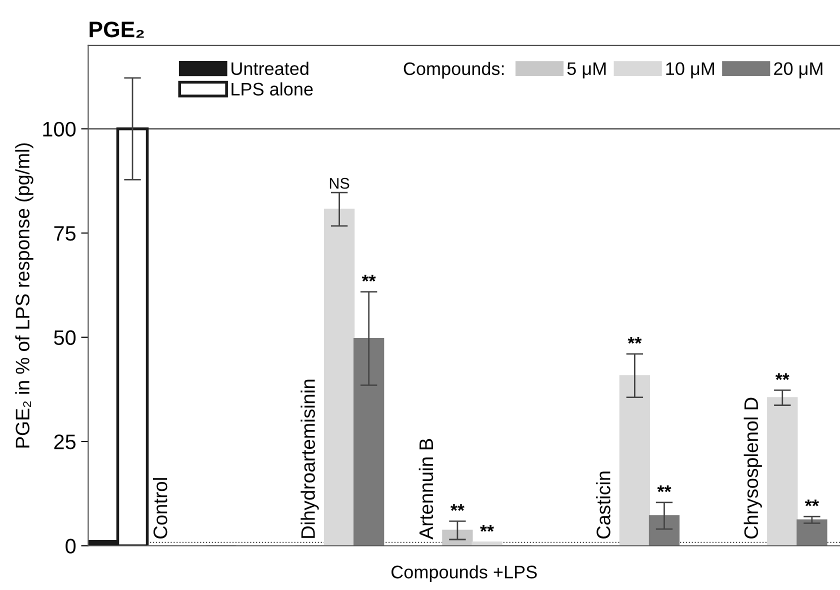  Describe the element at coordinates (690, 70) in the screenshot. I see `legend-label: 10 μM` at that location.